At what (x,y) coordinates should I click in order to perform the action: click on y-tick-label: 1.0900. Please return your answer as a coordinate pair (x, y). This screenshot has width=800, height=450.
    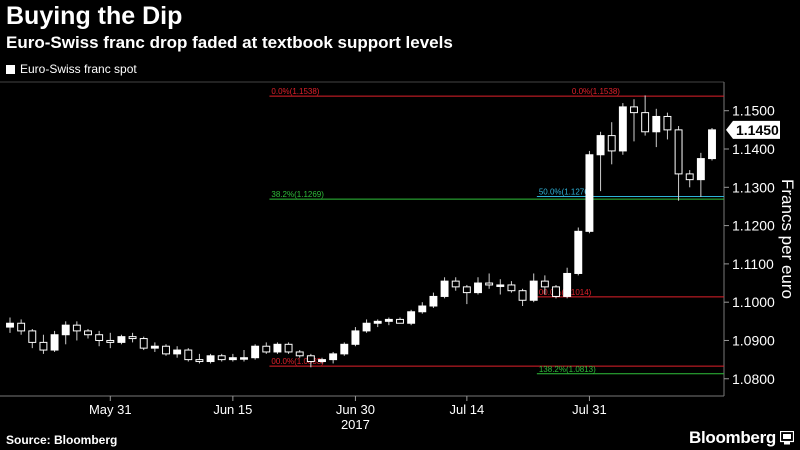
    Looking at the image, I should click on (753, 340).